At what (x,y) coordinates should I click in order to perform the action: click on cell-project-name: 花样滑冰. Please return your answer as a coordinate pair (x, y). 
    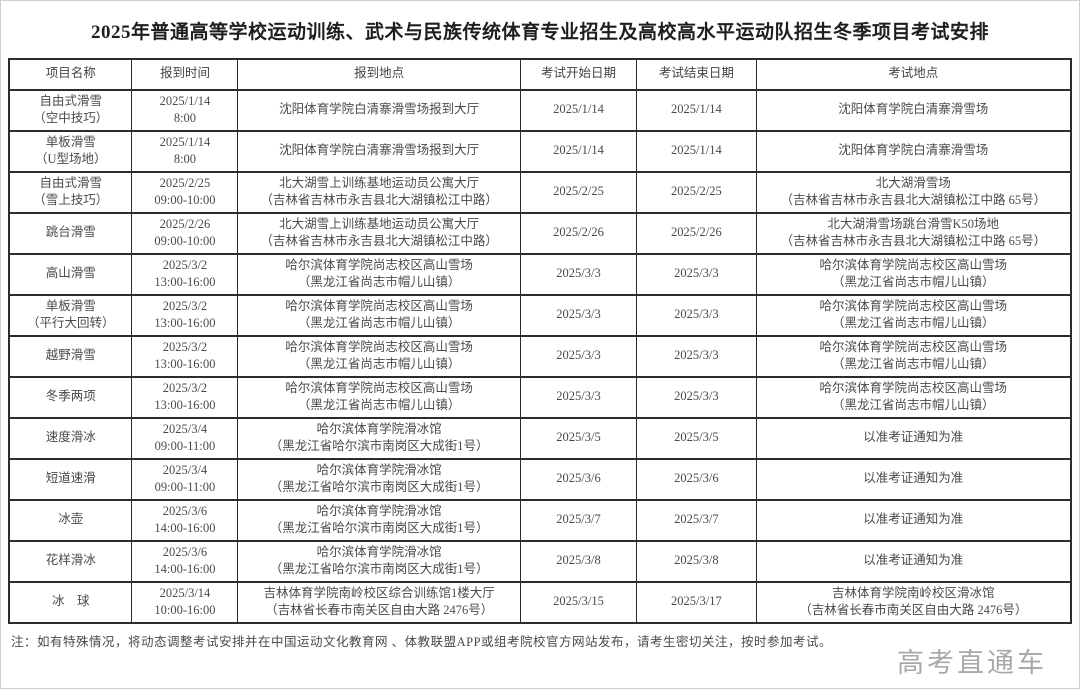
    Looking at the image, I should click on (70, 561).